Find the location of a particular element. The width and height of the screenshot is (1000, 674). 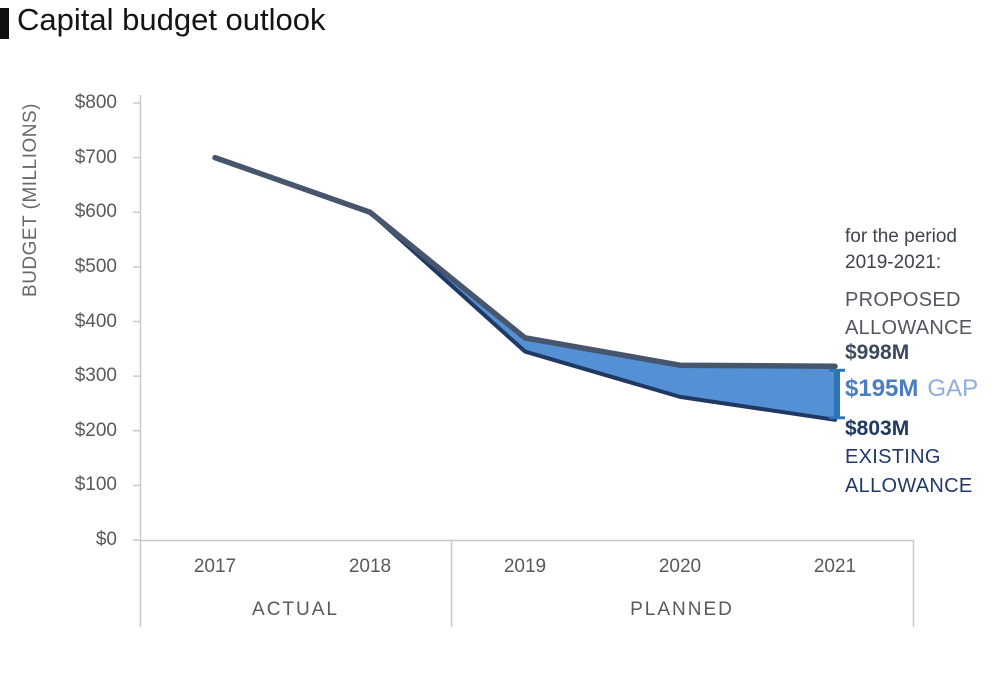

x-tick-label: 2020 is located at coordinates (680, 566).